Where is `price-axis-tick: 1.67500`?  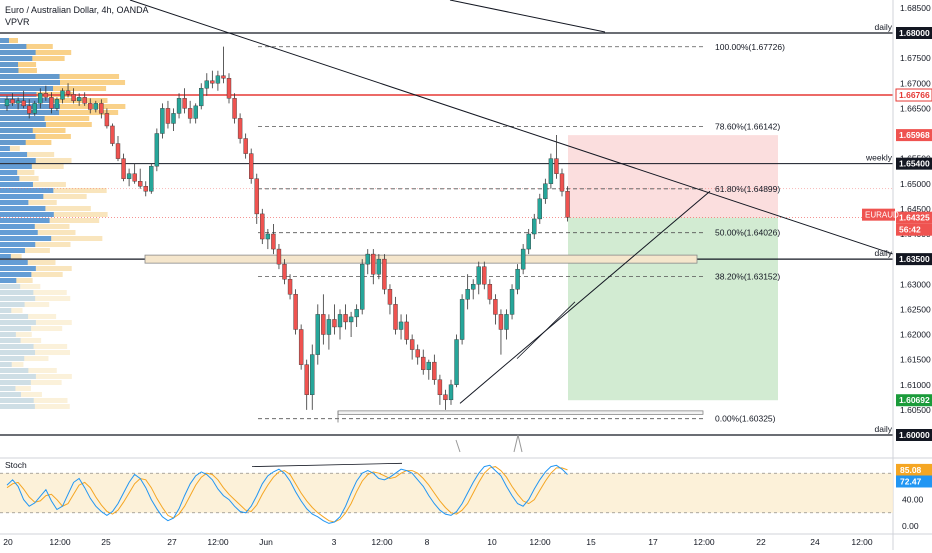
price-axis-tick: 1.67500 is located at coordinates (915, 58).